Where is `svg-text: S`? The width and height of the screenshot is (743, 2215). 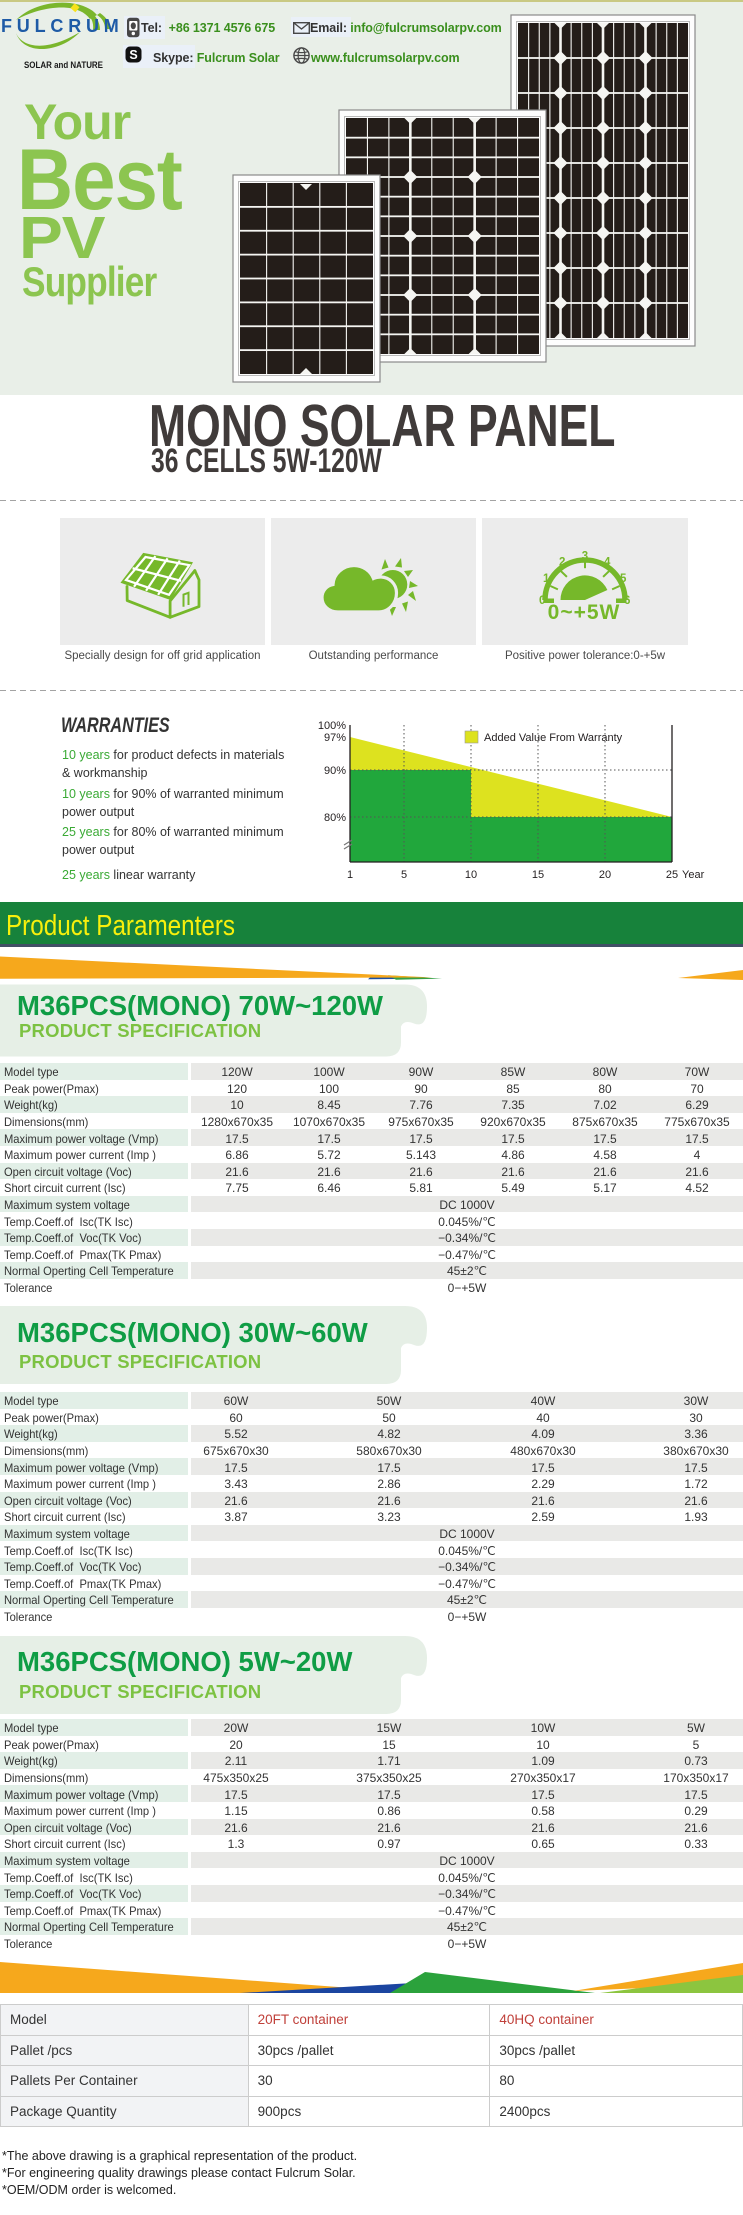 svg-text: S is located at coordinates (133, 55).